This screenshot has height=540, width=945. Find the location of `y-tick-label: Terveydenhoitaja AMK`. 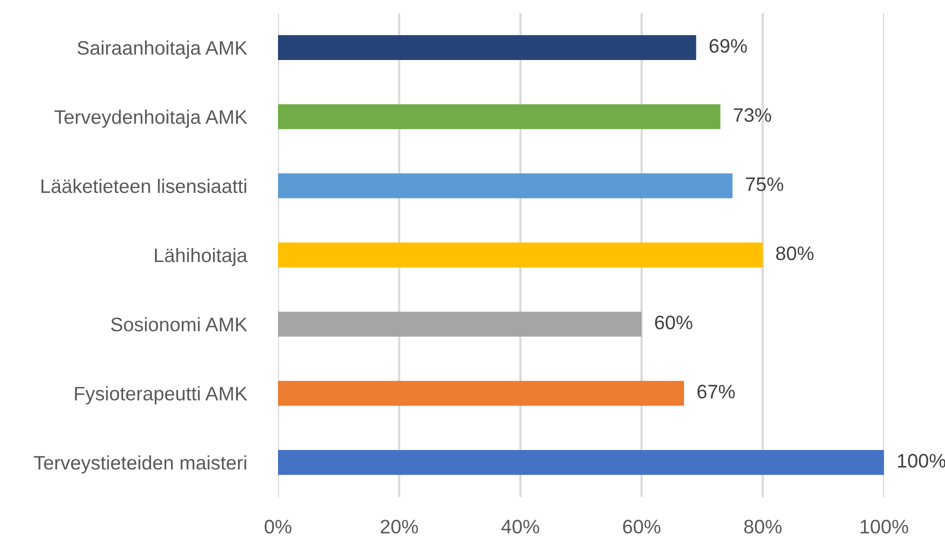

y-tick-label: Terveydenhoitaja AMK is located at coordinates (151, 119).